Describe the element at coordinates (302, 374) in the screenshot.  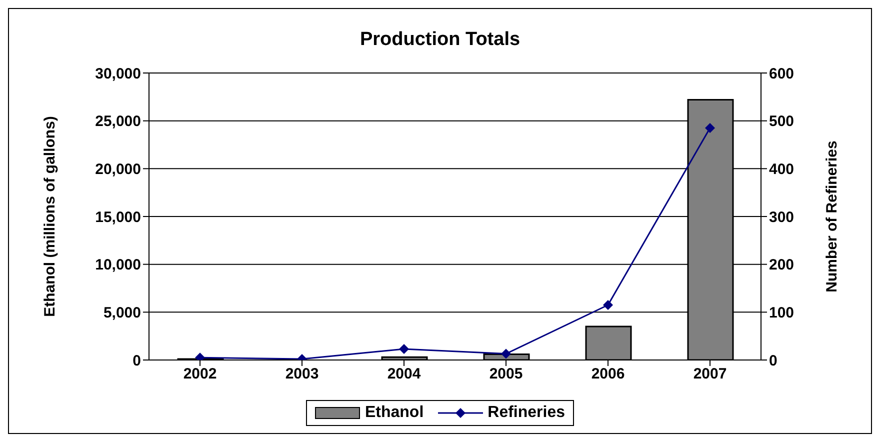
I see `x-tick-label: 2003` at that location.